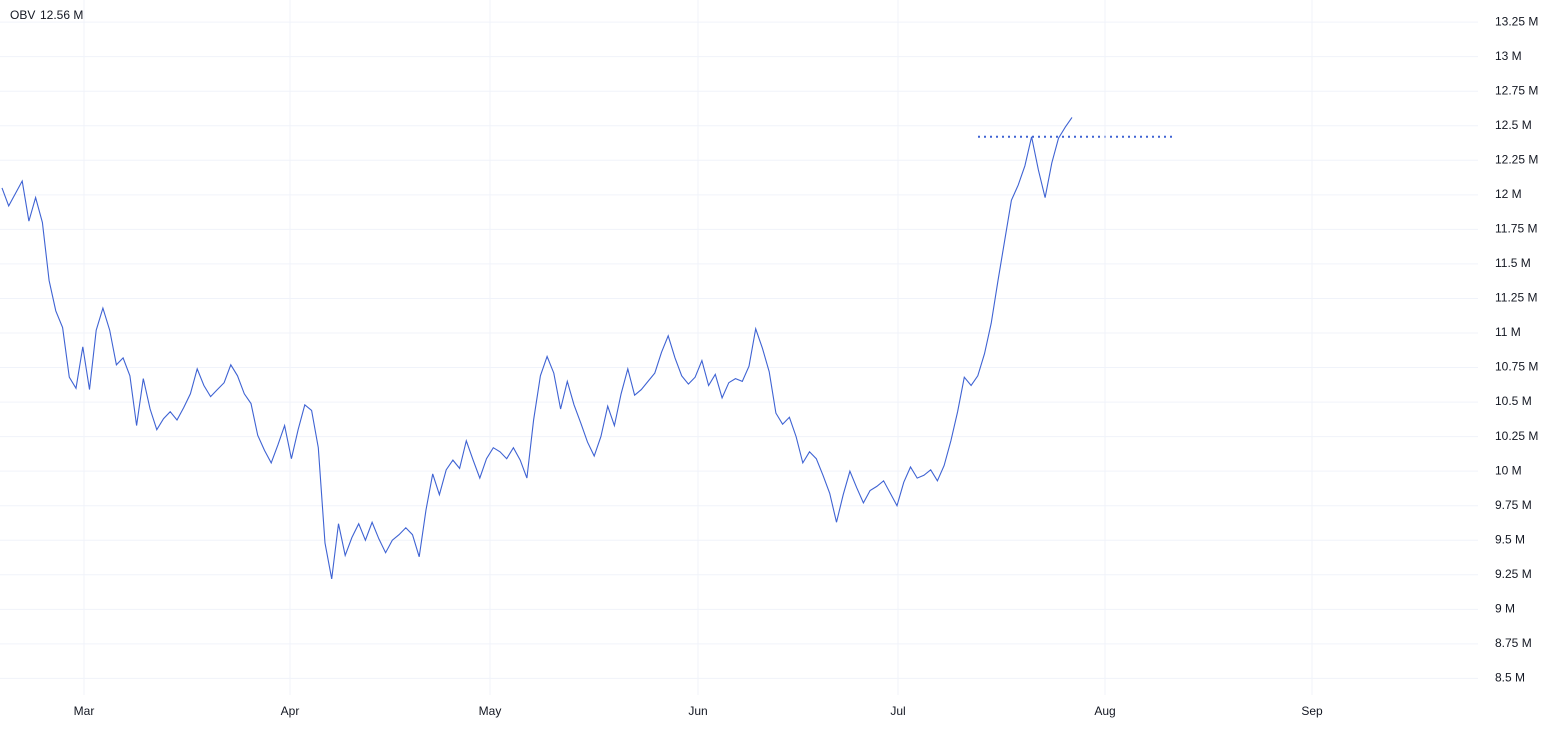 This screenshot has height=730, width=1548. What do you see at coordinates (1516, 229) in the screenshot?
I see `y-tick-label: 11.75 M` at bounding box center [1516, 229].